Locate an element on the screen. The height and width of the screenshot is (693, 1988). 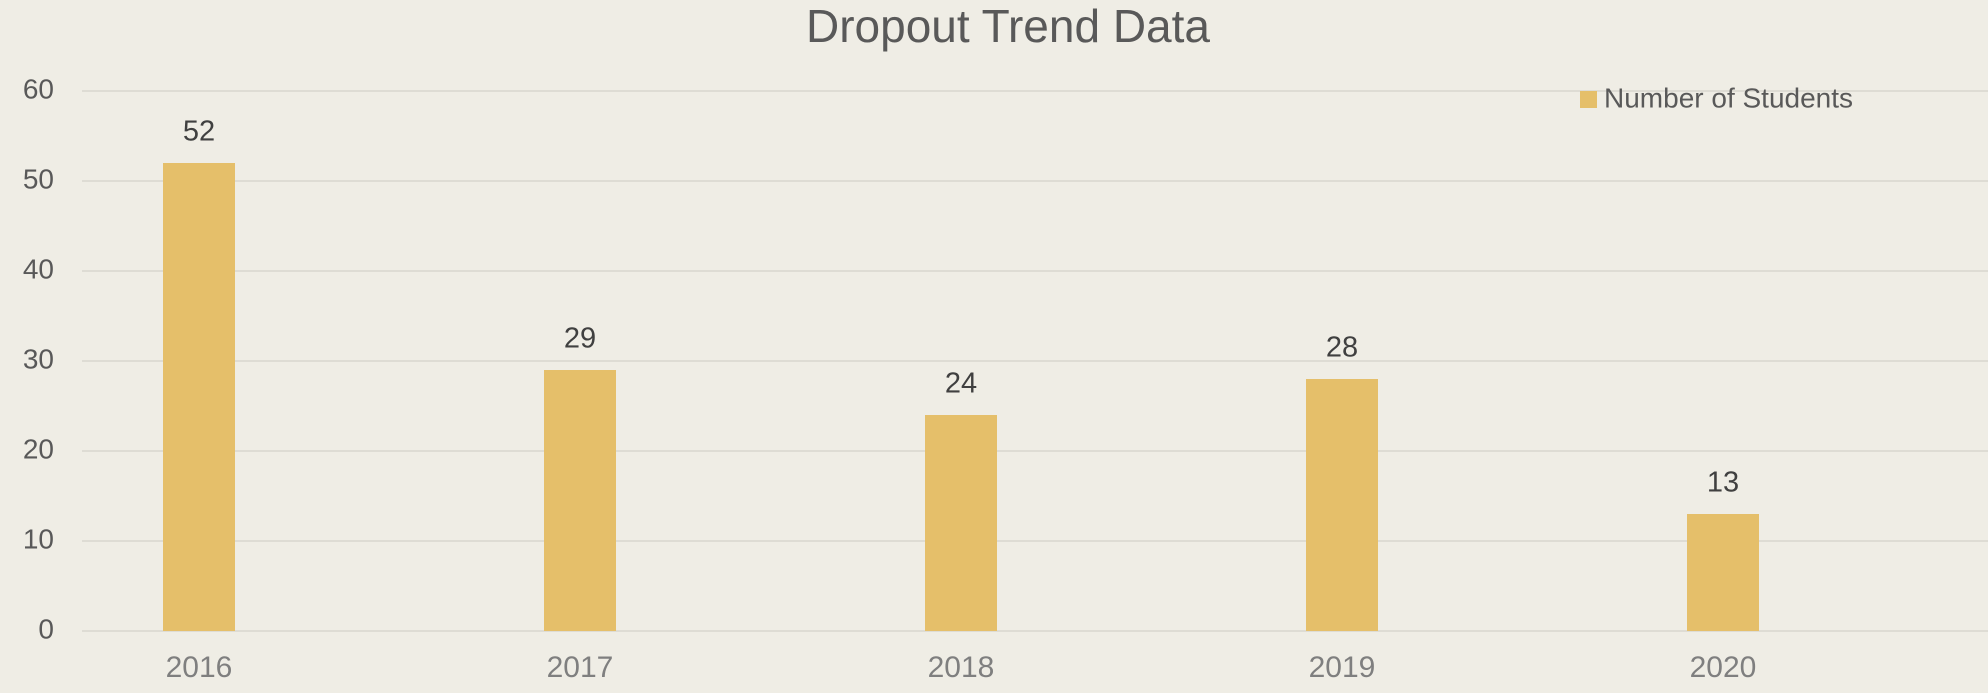
legend-label: Number of Students is located at coordinates (1728, 97).